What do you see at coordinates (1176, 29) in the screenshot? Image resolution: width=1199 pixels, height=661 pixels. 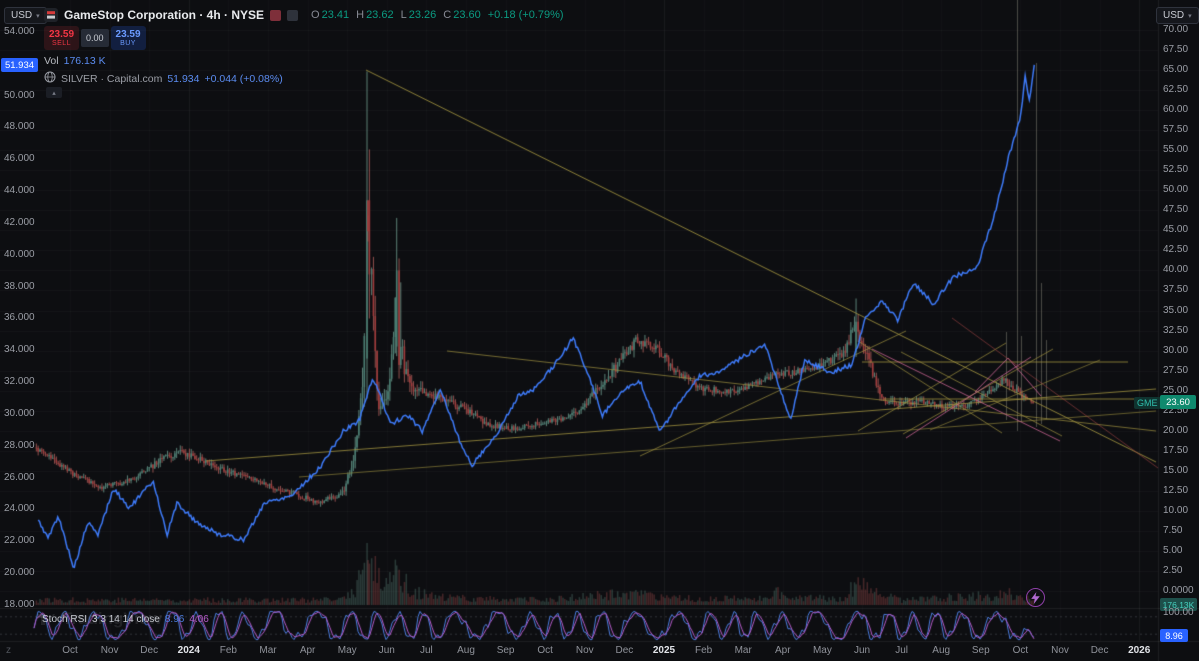 I see `right-price-tick: 70.00` at bounding box center [1176, 29].